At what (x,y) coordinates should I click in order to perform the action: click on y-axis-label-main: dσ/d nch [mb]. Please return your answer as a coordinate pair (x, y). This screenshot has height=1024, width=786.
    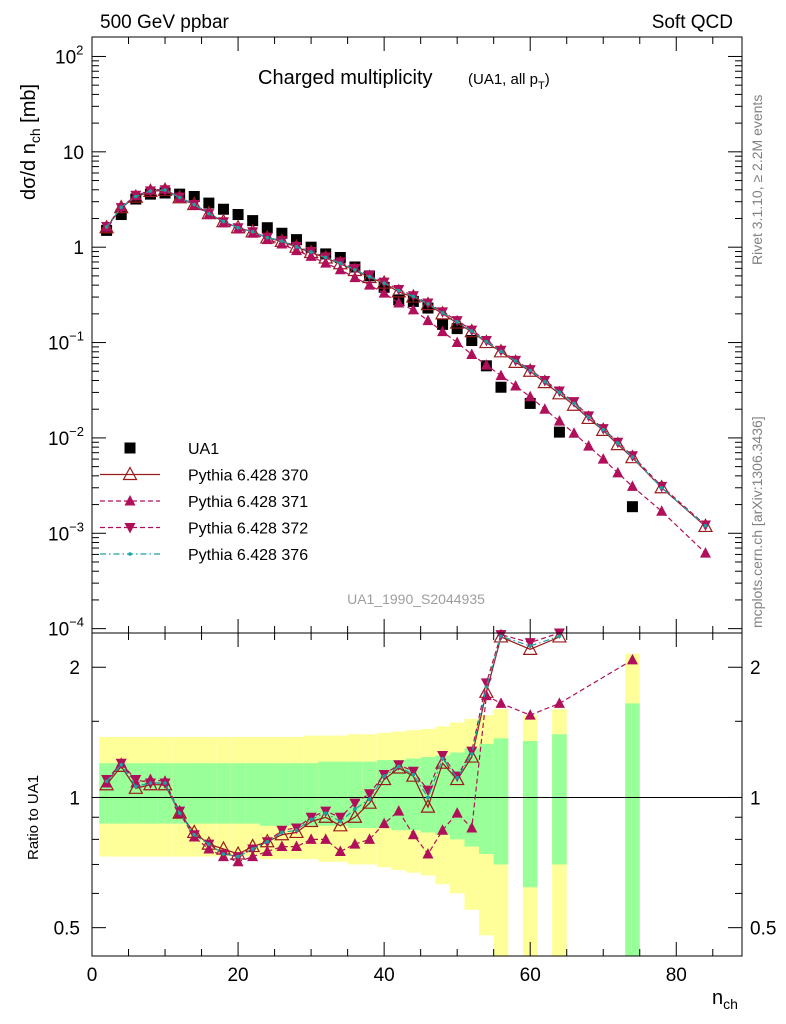
    Looking at the image, I should click on (30, 142).